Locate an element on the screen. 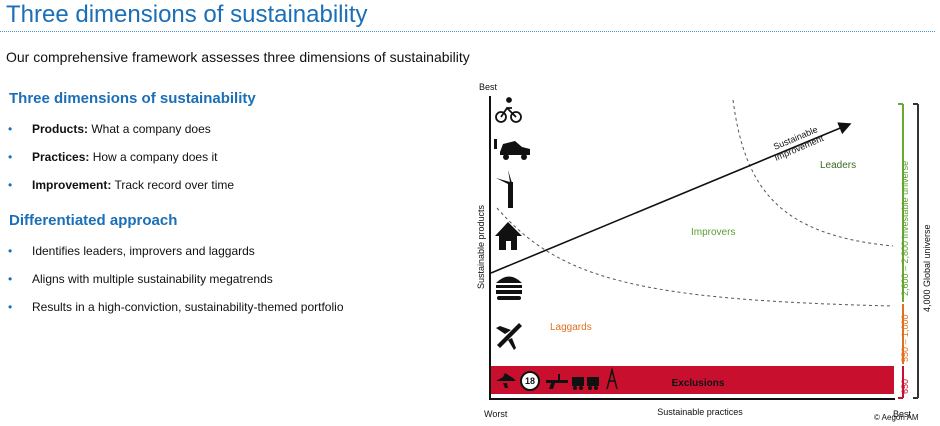 The height and width of the screenshot is (426, 940). section-heading-dimensions: Three dimensions of sustainability is located at coordinates (132, 98).